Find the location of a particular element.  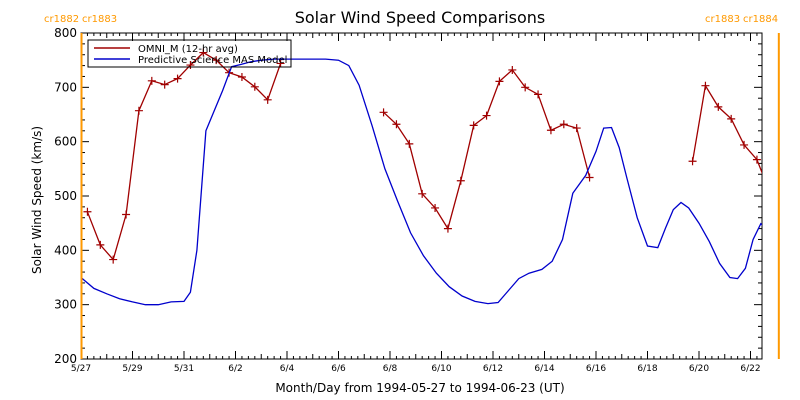

rotation-label-right-start: cr1883 is located at coordinates (722, 19).